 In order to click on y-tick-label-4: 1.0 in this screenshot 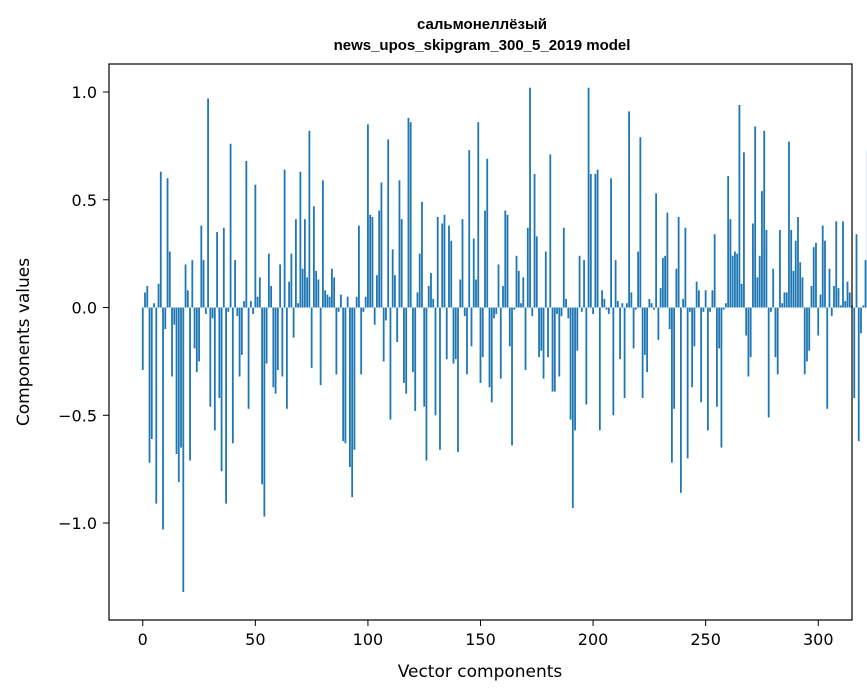, I will do `click(84, 92)`.